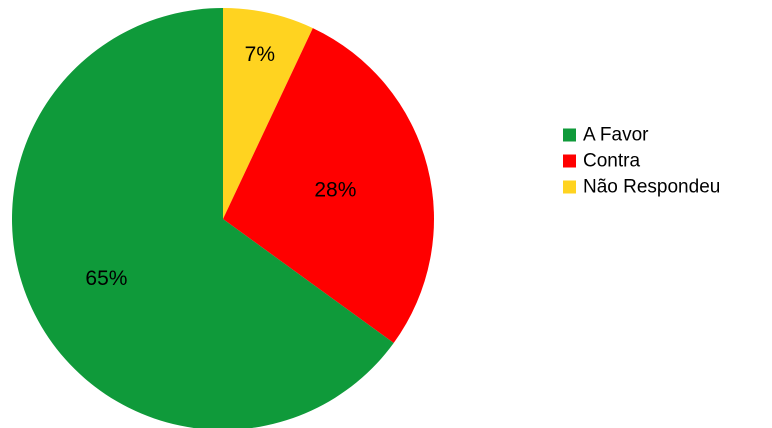 Image resolution: width=772 pixels, height=428 pixels. What do you see at coordinates (569, 135) in the screenshot?
I see `legend-swatch-a-favor` at bounding box center [569, 135].